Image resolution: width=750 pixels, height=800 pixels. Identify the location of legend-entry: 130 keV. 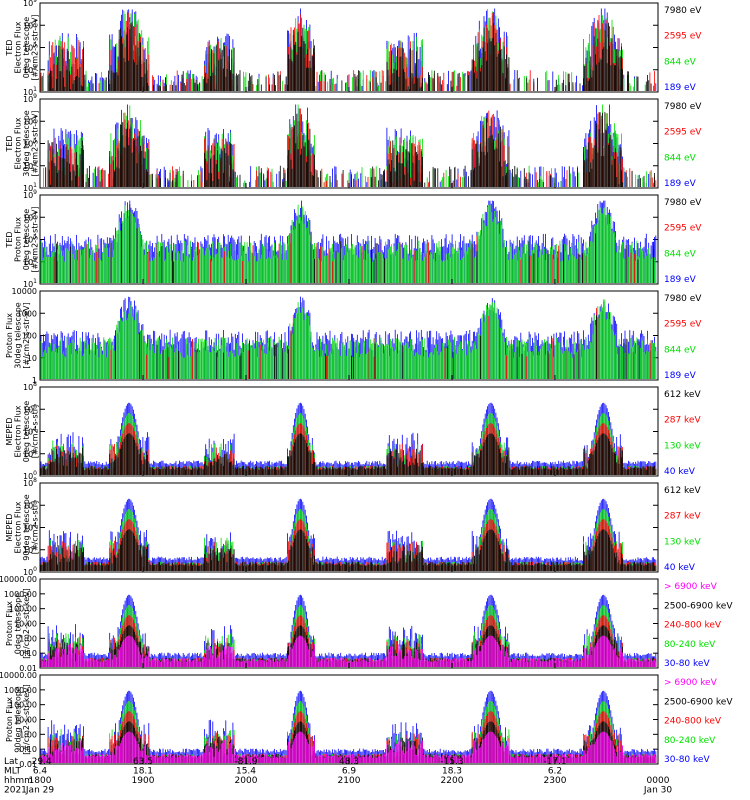
(682, 542).